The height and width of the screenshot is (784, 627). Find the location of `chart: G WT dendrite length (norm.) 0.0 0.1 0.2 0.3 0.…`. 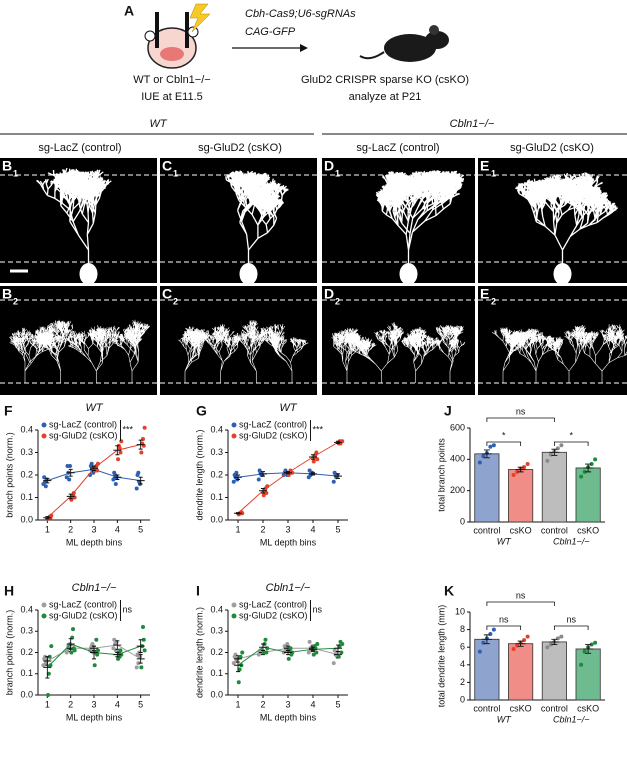

chart: G WT dendrite length (norm.) 0.0 0.1 0.2 0.3 0.… is located at coordinates (271, 474).